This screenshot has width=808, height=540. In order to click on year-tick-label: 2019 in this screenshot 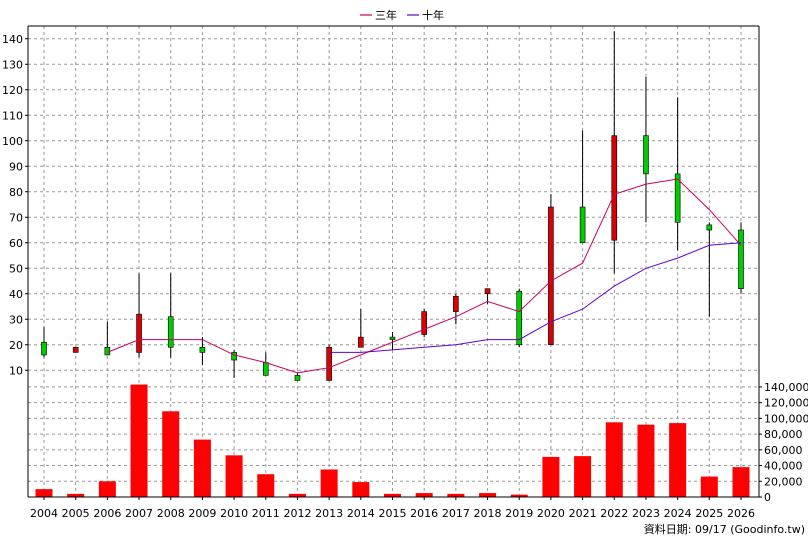, I will do `click(519, 513)`.